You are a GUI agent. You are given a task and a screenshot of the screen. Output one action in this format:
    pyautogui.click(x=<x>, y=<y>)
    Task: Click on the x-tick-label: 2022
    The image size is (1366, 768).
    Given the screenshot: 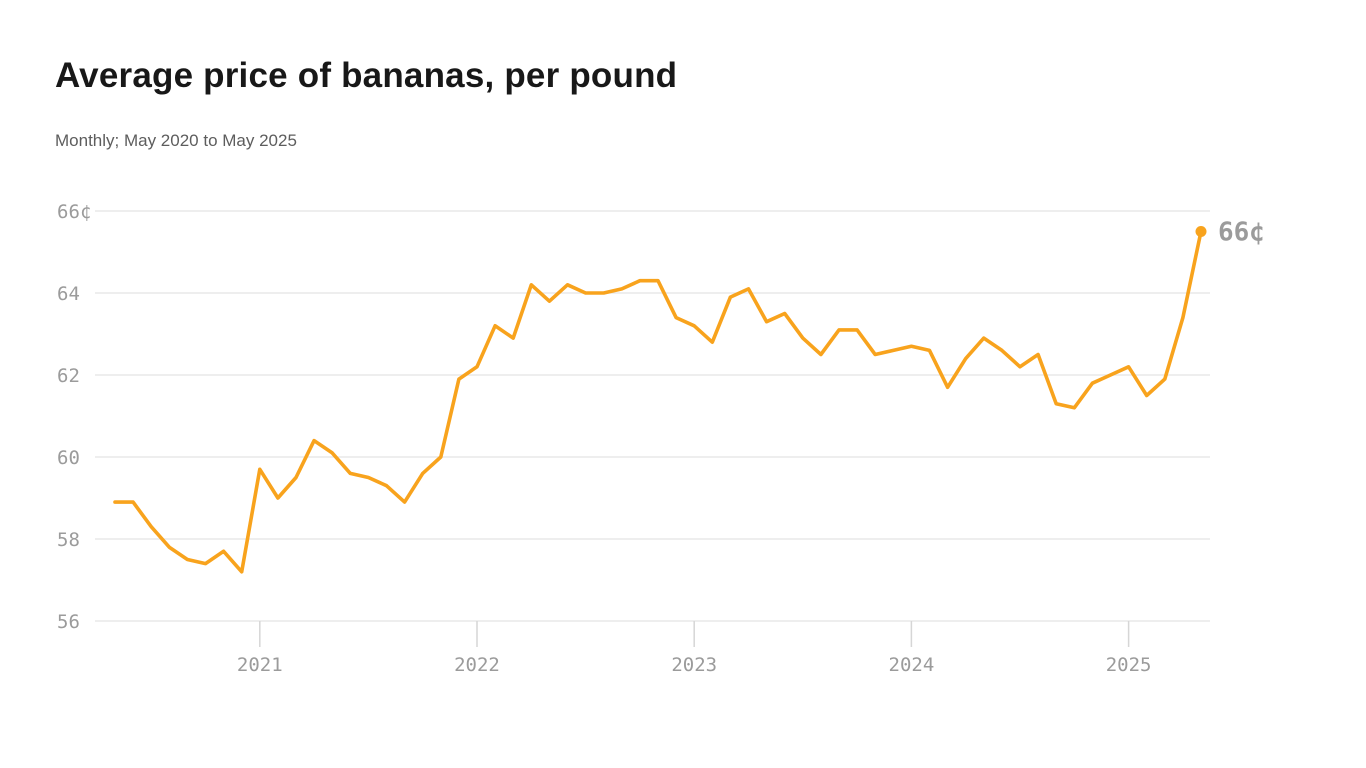 What is the action you would take?
    pyautogui.click(x=477, y=665)
    